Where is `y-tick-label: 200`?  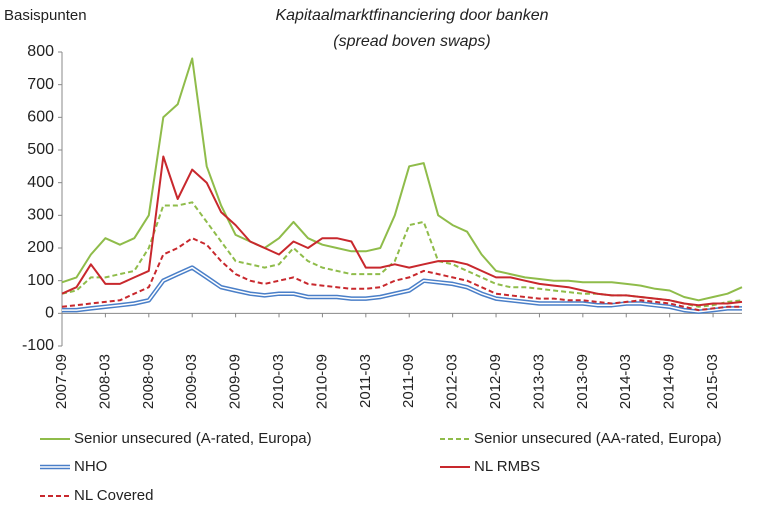
y-tick-label: 200 is located at coordinates (40, 247).